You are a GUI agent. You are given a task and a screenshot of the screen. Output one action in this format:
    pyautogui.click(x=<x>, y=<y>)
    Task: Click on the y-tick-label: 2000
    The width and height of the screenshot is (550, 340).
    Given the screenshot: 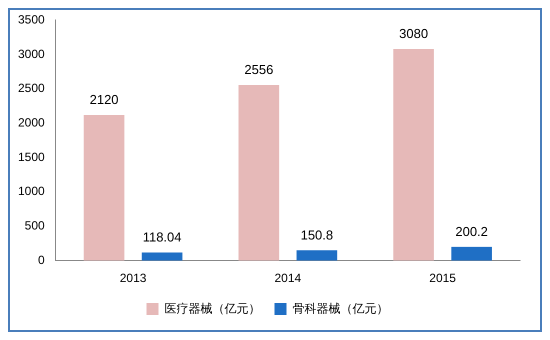 What is the action you would take?
    pyautogui.click(x=32, y=123)
    